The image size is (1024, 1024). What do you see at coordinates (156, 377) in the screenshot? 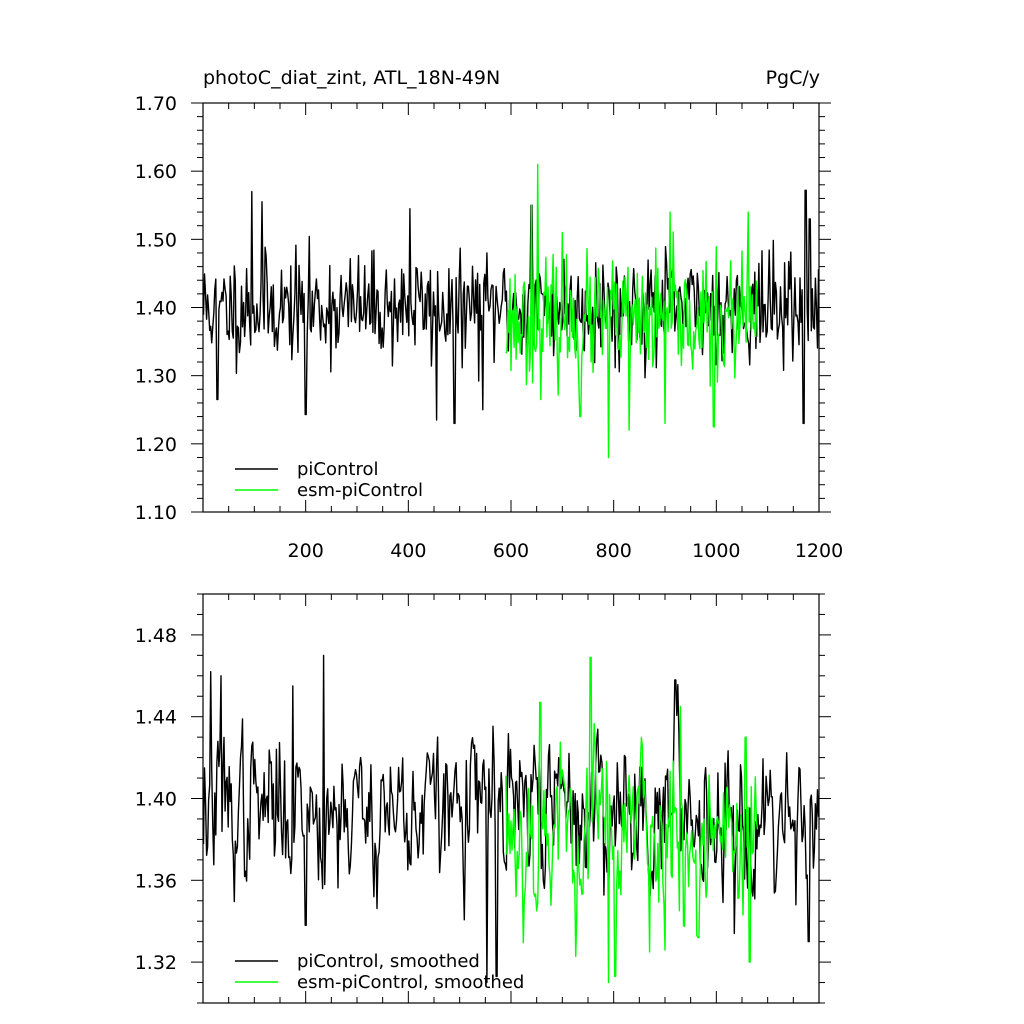
I see `y-tick-label: 1.30` at bounding box center [156, 377].